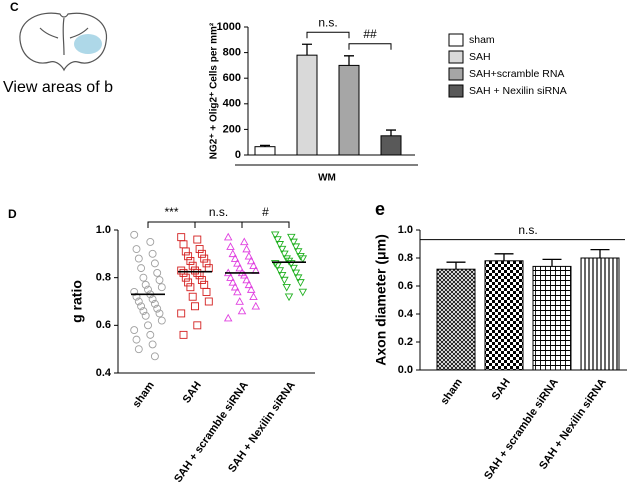 The height and width of the screenshot is (482, 643). I want to click on x-tick-label: SAH, so click(501, 389).